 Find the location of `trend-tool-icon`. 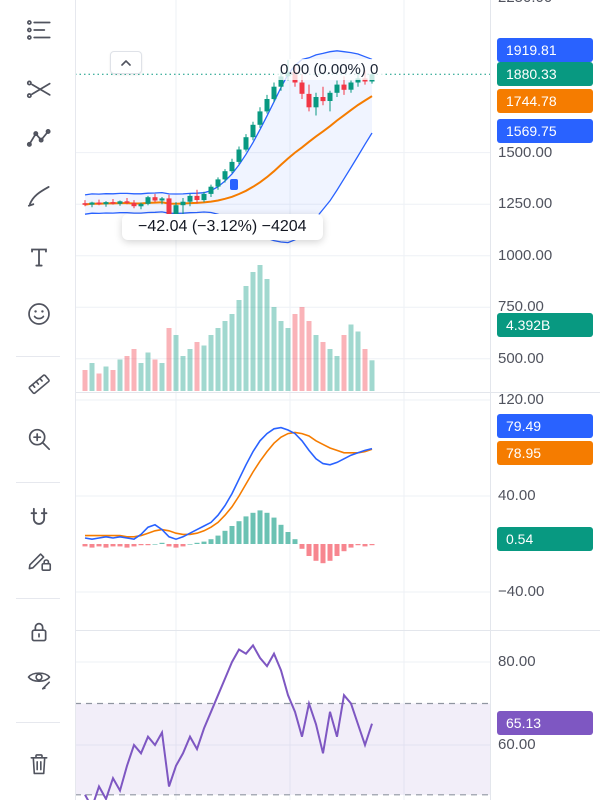

trend-tool-icon is located at coordinates (38, 89).